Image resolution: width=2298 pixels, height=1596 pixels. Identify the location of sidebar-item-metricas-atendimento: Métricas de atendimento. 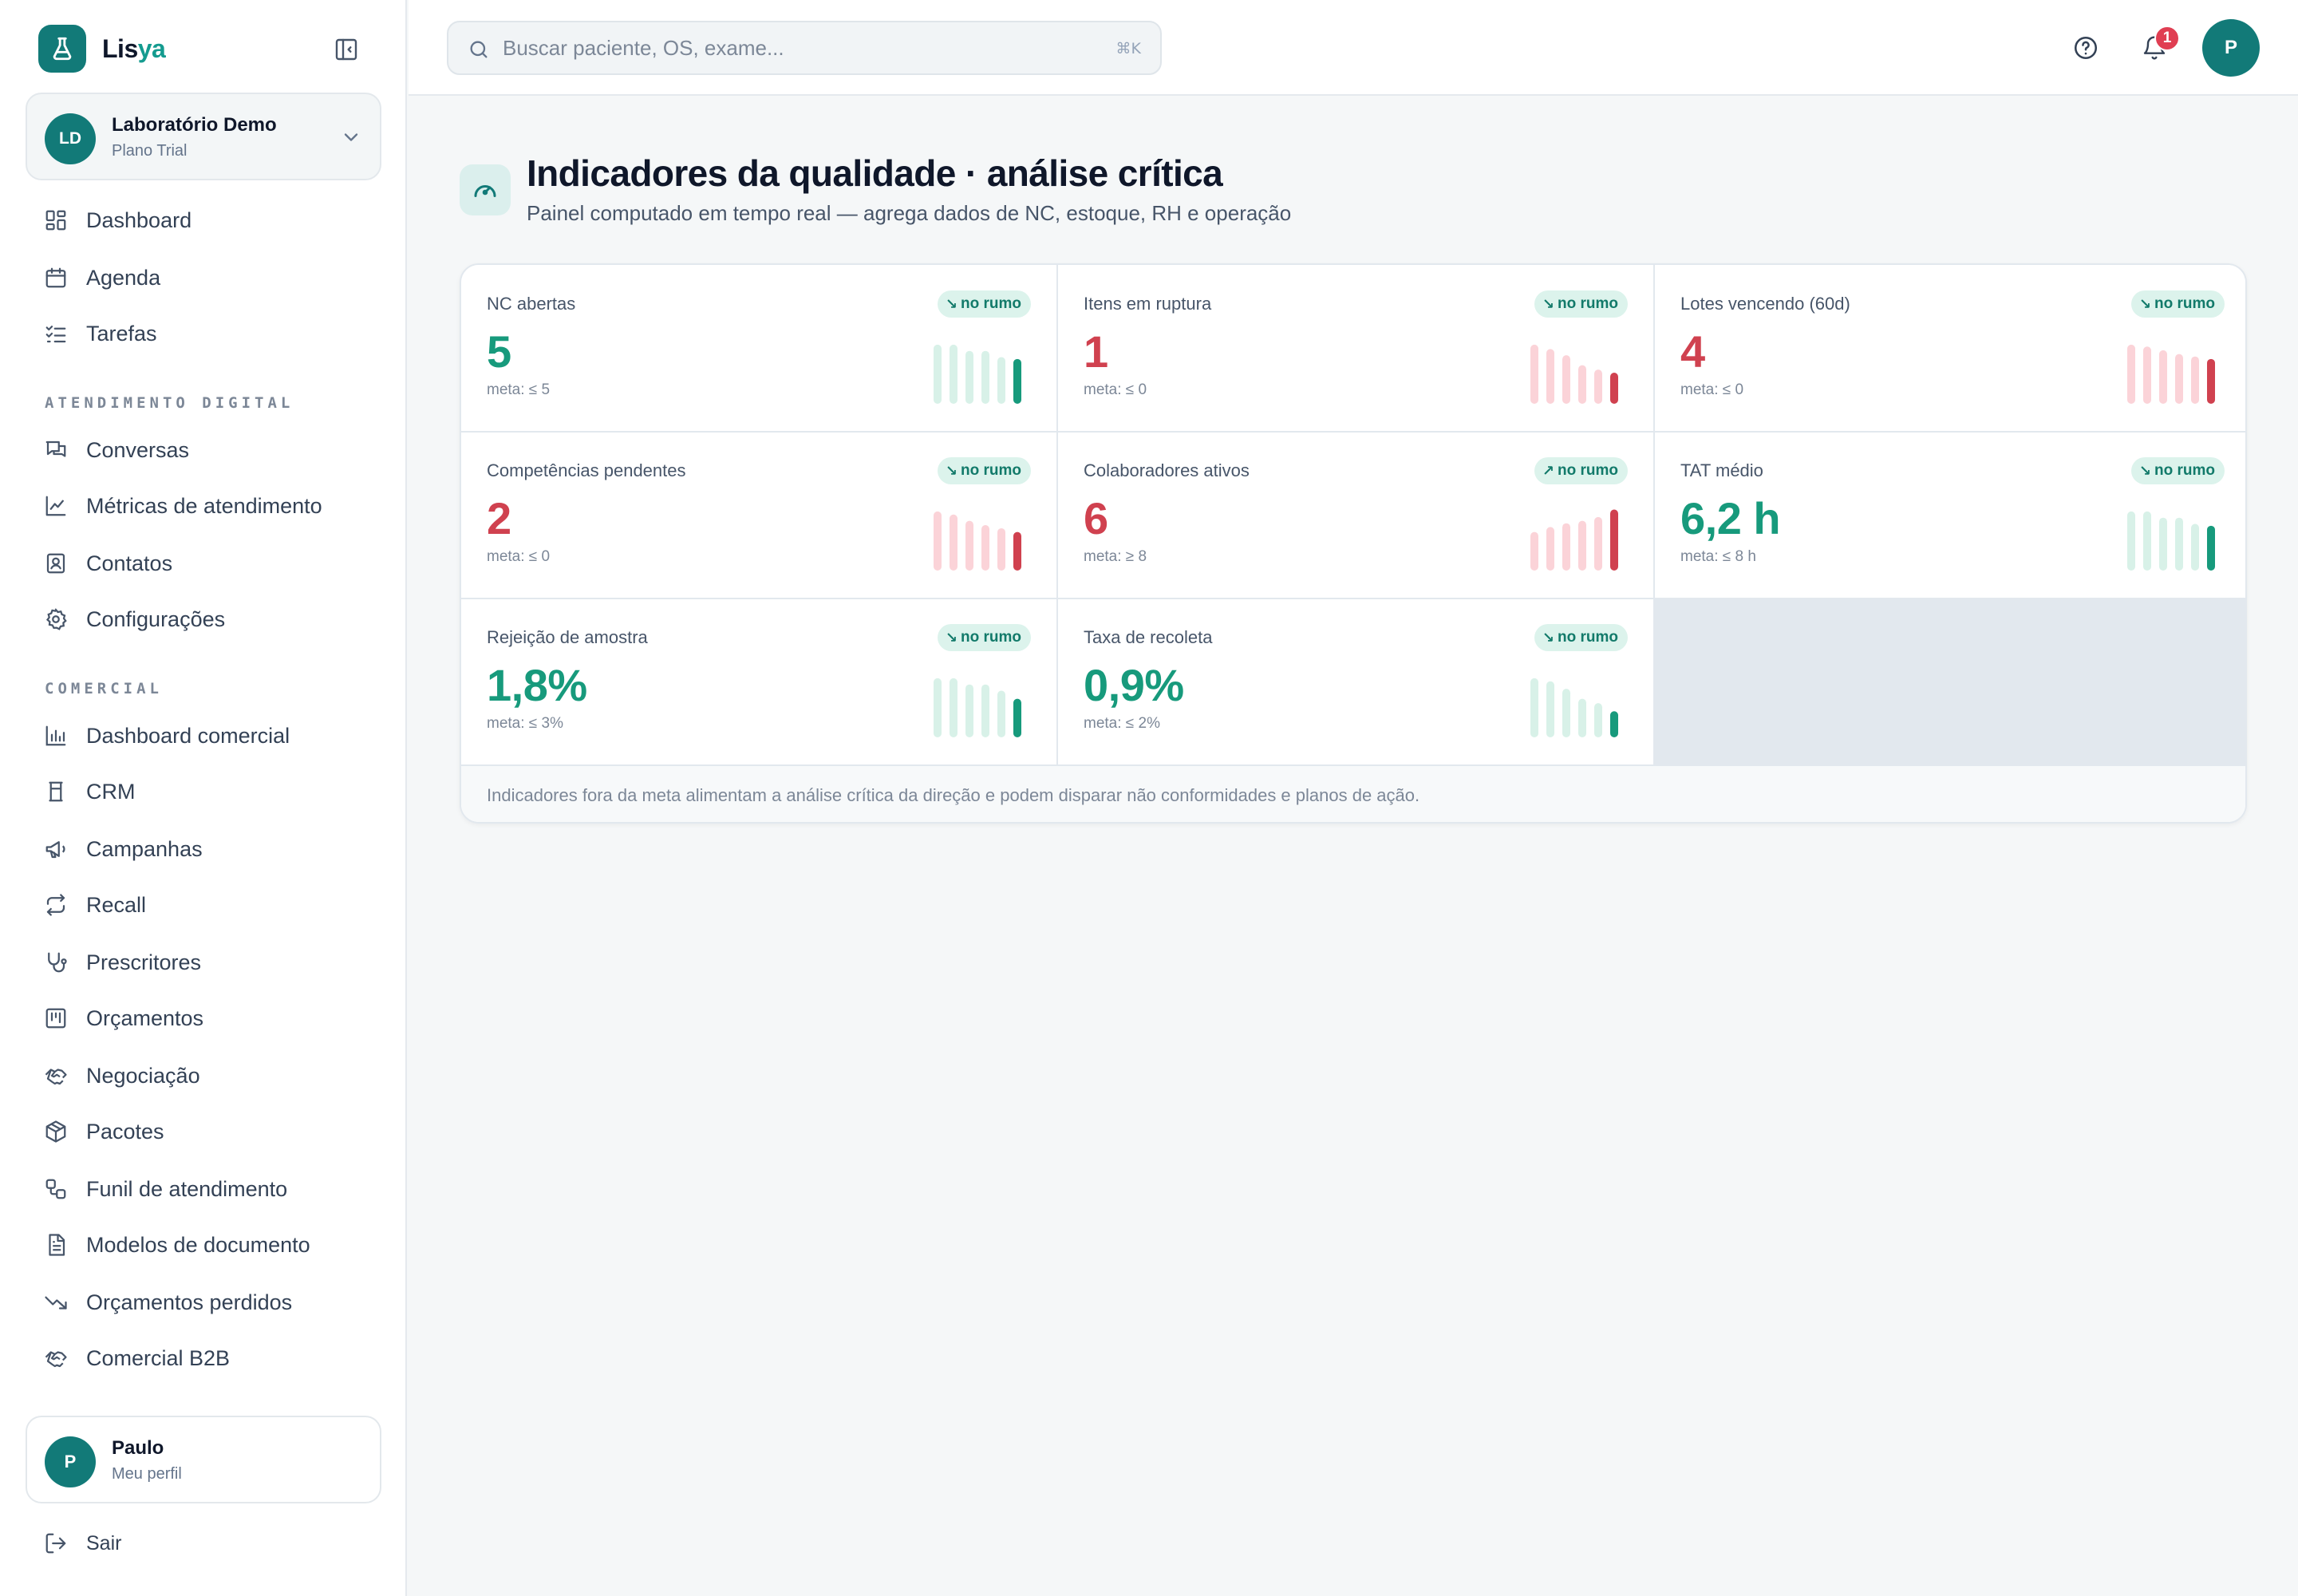
(204, 506).